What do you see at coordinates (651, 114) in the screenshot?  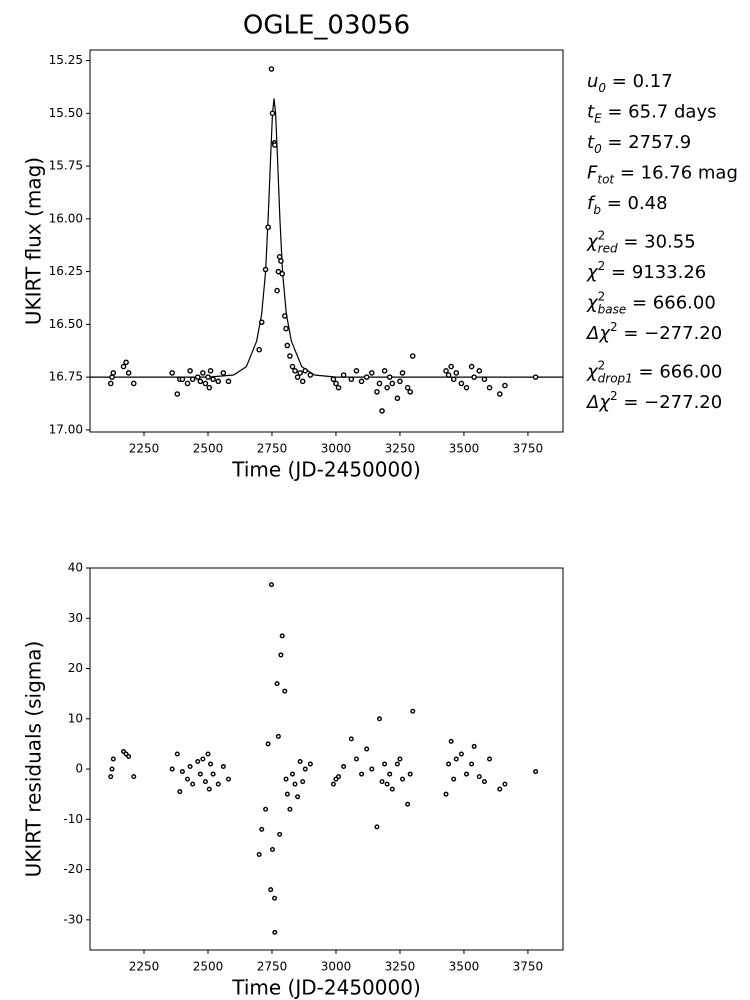 I see `fit-parameter: tE = 65.7 days` at bounding box center [651, 114].